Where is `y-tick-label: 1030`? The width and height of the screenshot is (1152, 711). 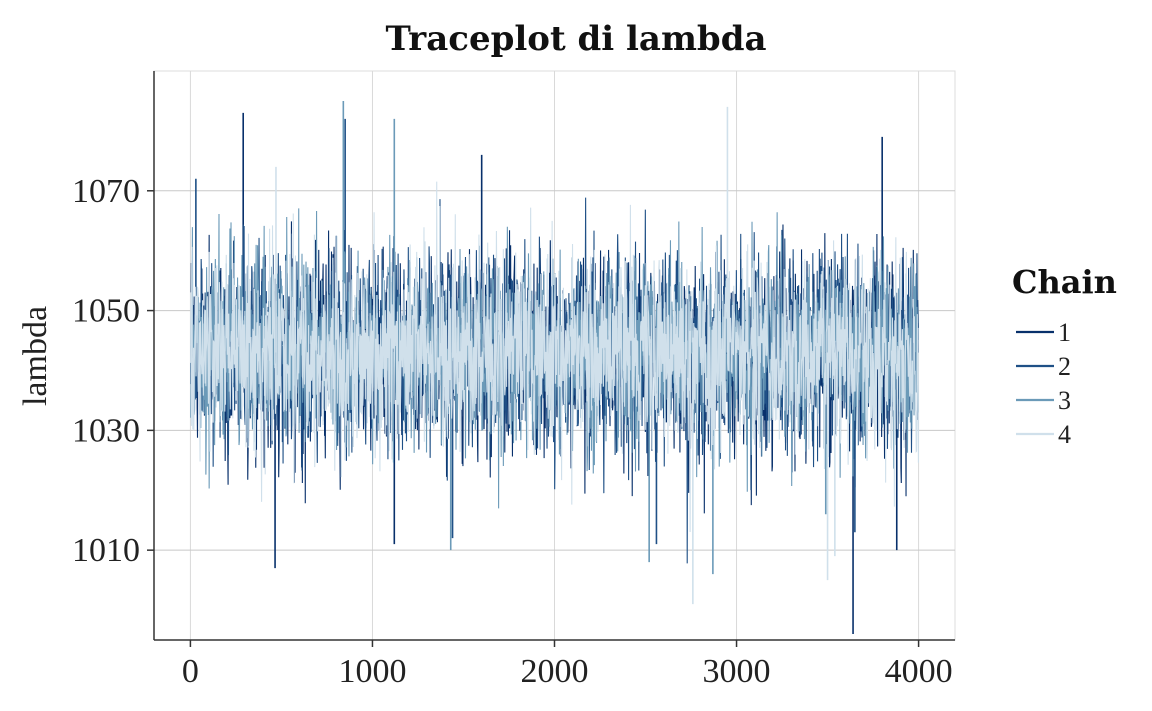 y-tick-label: 1030 is located at coordinates (106, 430).